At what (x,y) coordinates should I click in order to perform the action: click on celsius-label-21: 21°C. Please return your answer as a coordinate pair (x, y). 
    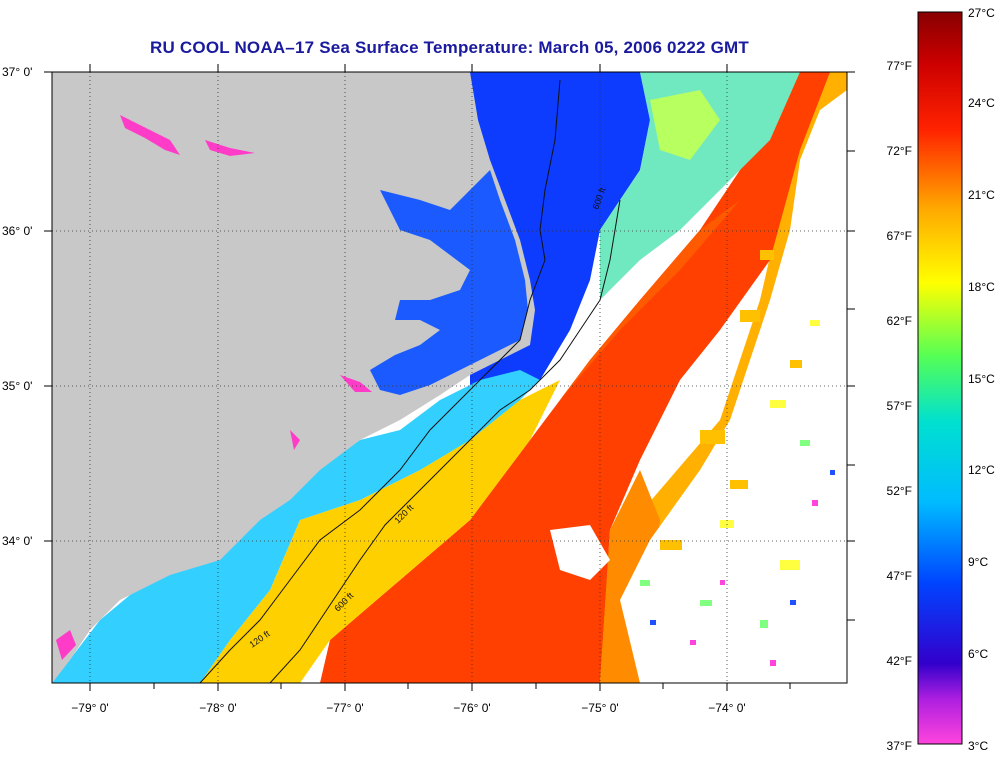
    Looking at the image, I should click on (981, 195).